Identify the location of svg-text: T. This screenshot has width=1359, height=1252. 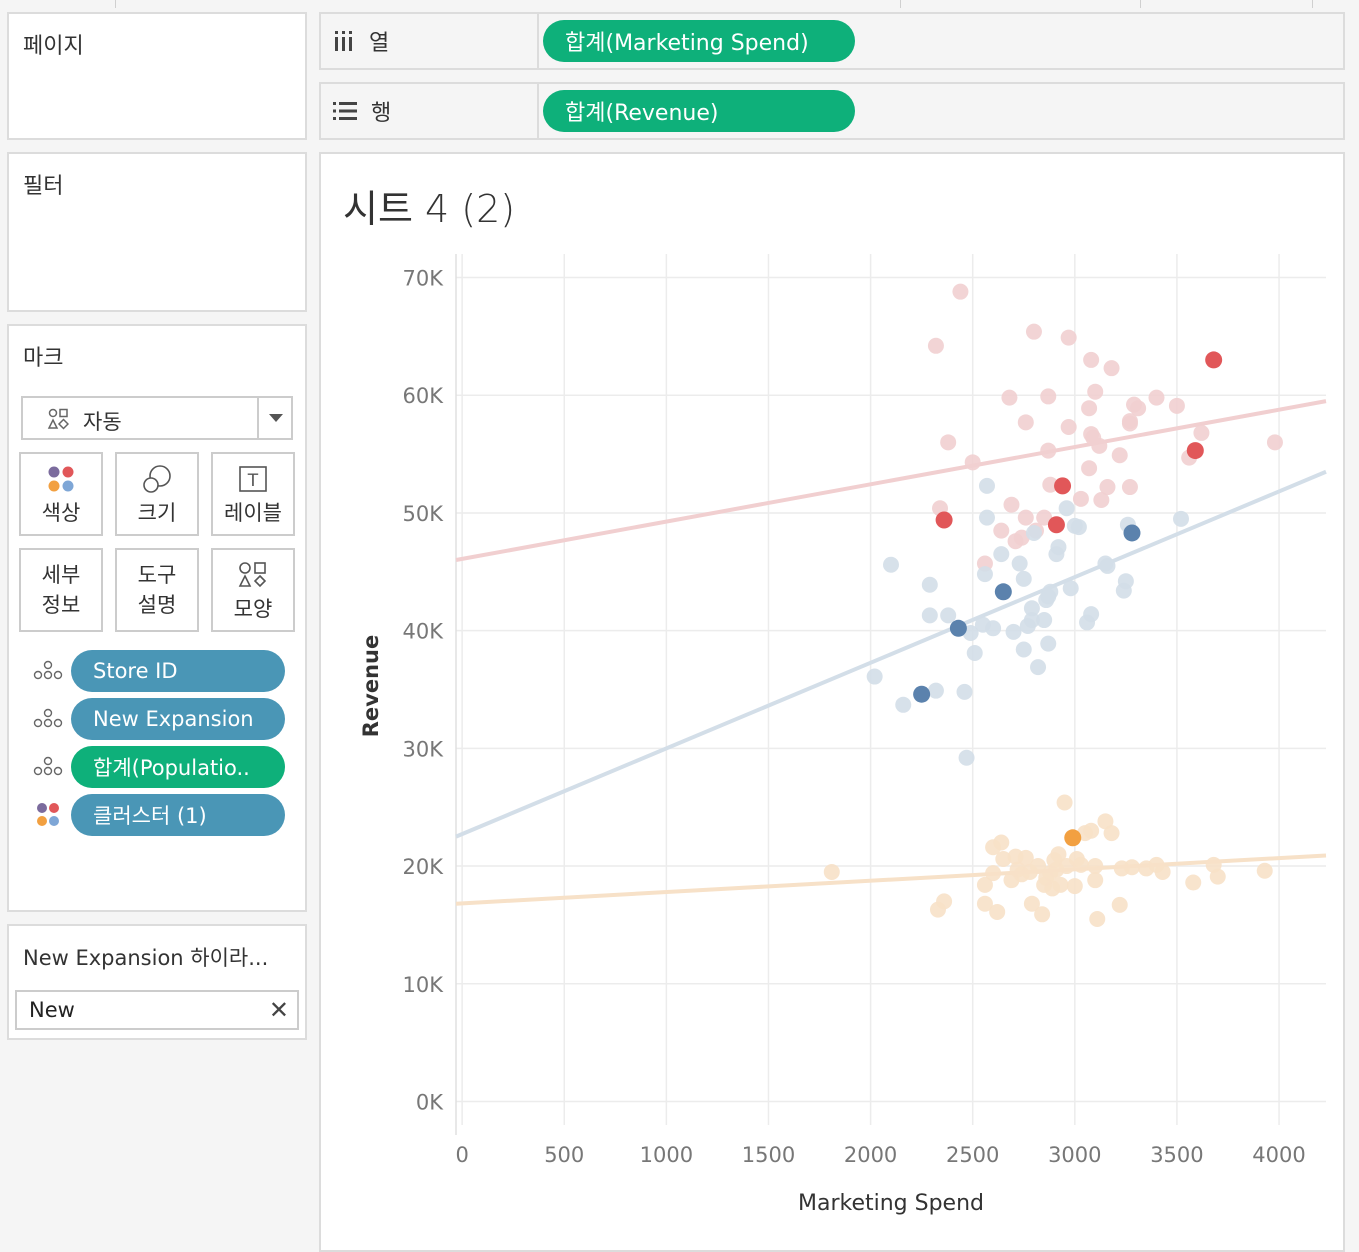
(253, 481).